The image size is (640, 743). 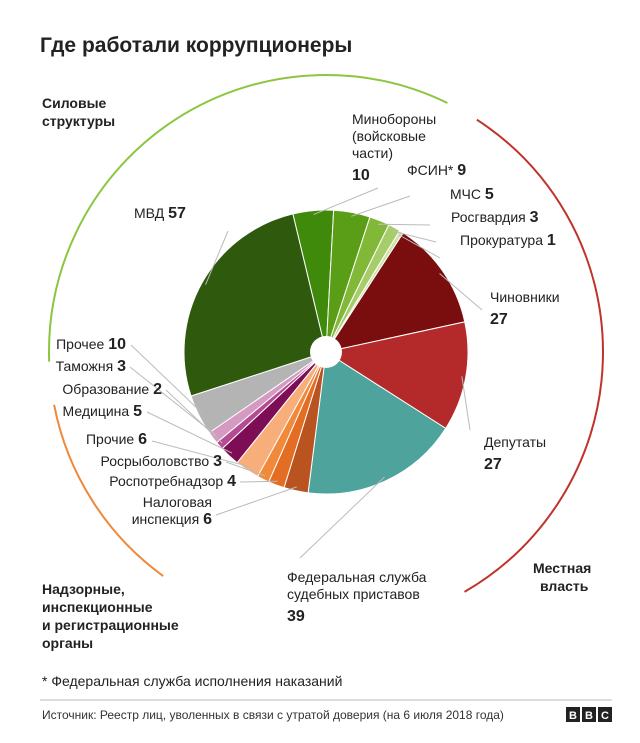 I want to click on slice-name: части), so click(x=372, y=153).